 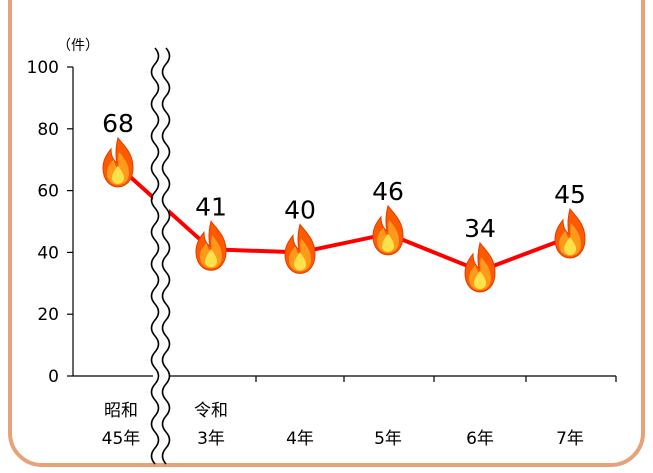 I want to click on x-category-label-year: 45年, so click(x=121, y=439).